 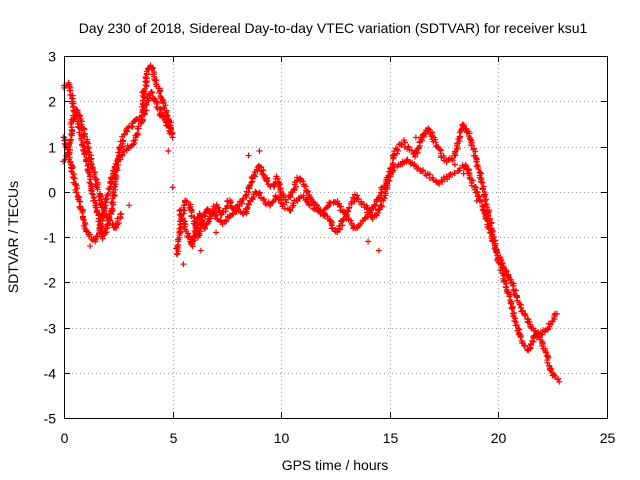 I want to click on x-tick-label: 5, so click(x=174, y=438).